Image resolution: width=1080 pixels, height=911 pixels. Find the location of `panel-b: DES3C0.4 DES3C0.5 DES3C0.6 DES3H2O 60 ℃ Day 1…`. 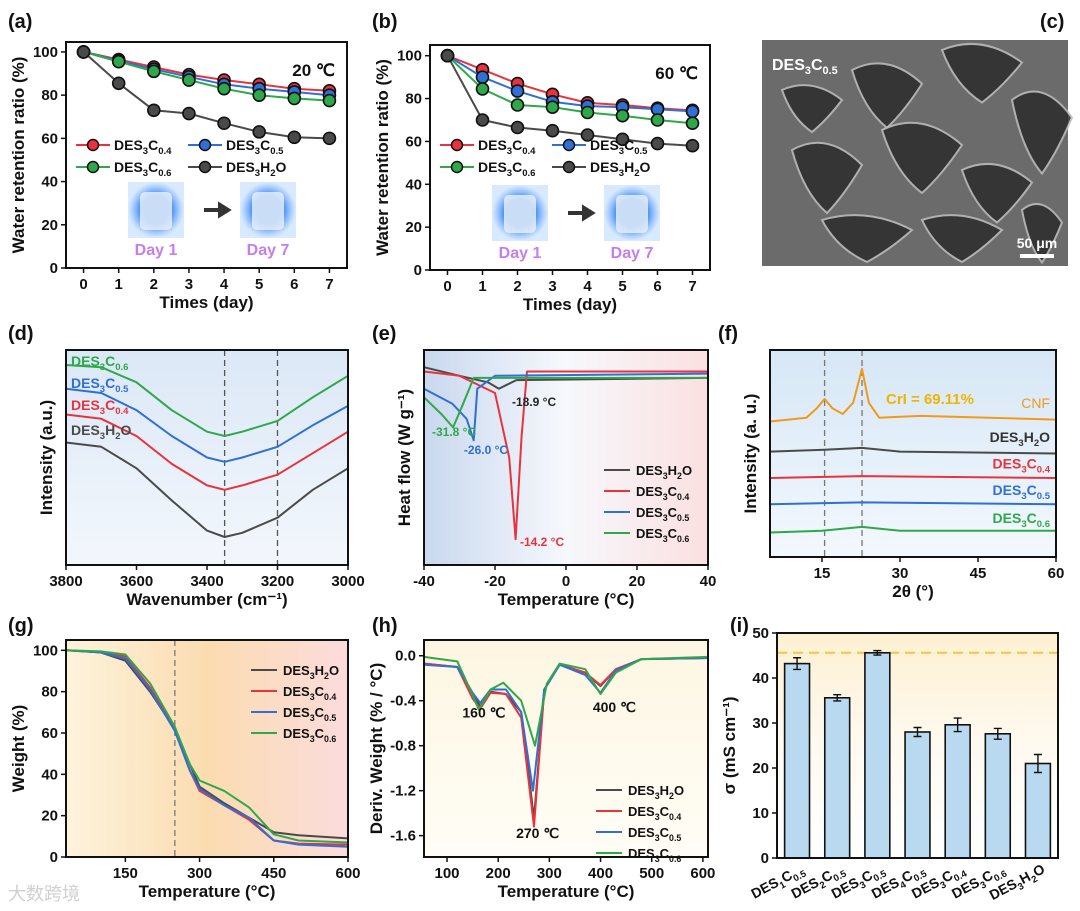

panel-b: DES3C0.4 DES3C0.5 DES3C0.6 DES3H2O 60 ℃ Day 1… is located at coordinates (542, 179).